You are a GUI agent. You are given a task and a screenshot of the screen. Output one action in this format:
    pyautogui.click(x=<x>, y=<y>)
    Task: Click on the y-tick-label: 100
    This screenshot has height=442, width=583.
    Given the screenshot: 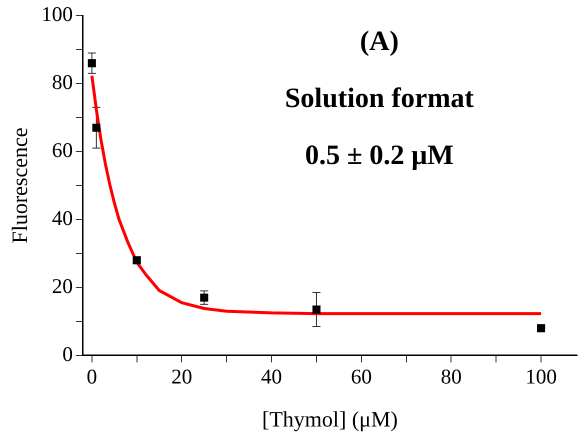 What is the action you would take?
    pyautogui.click(x=57, y=14)
    